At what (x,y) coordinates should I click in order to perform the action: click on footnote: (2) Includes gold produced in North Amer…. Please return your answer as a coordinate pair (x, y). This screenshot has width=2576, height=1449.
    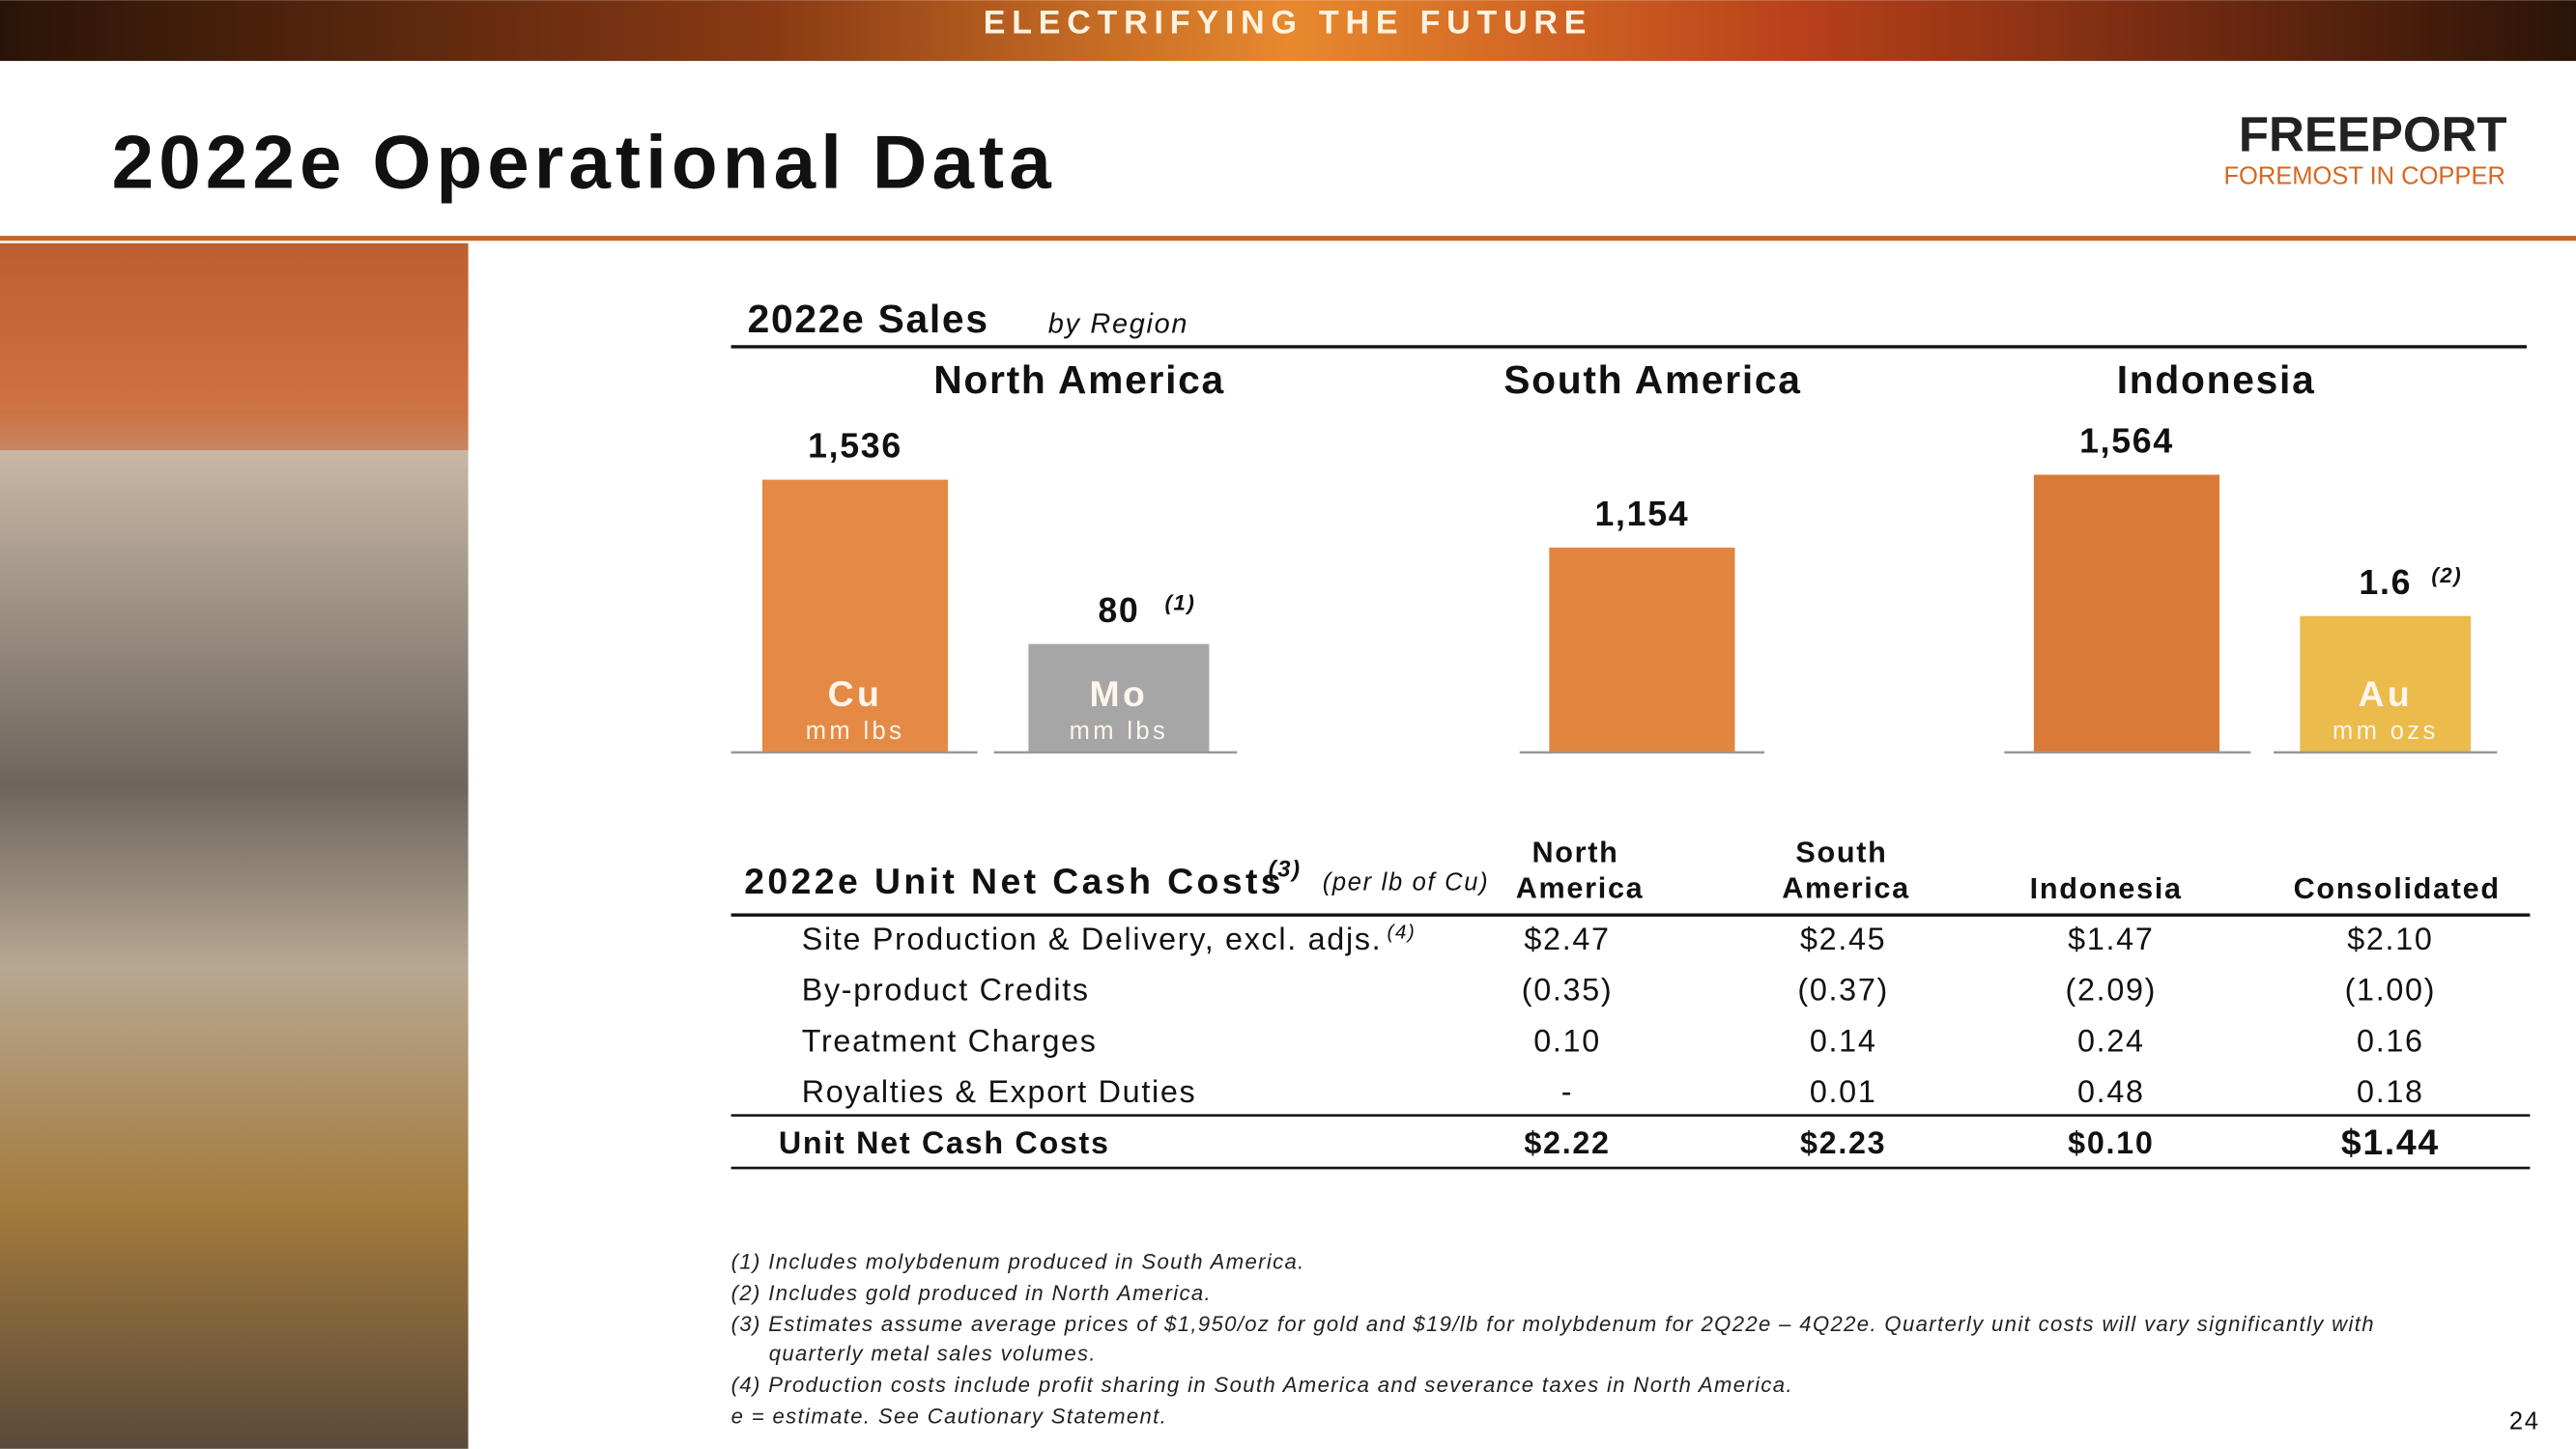
    Looking at the image, I should click on (972, 1293).